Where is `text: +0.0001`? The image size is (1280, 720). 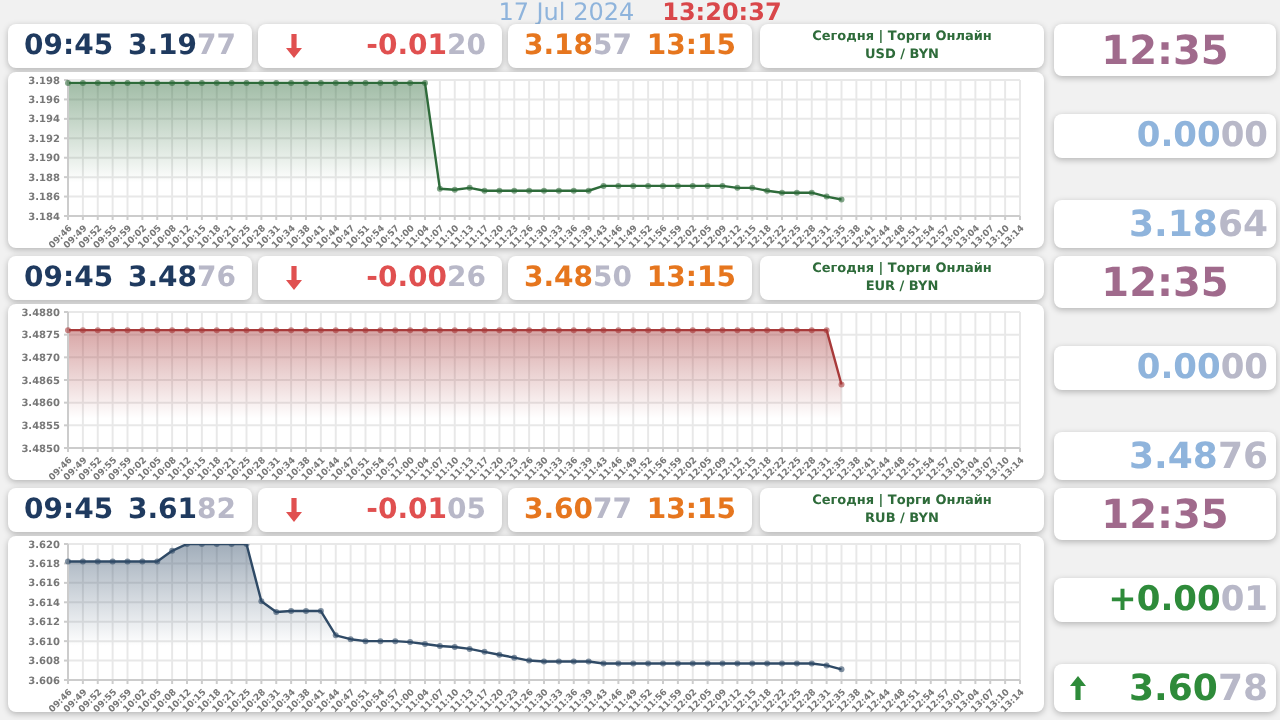 text: +0.0001 is located at coordinates (1188, 600).